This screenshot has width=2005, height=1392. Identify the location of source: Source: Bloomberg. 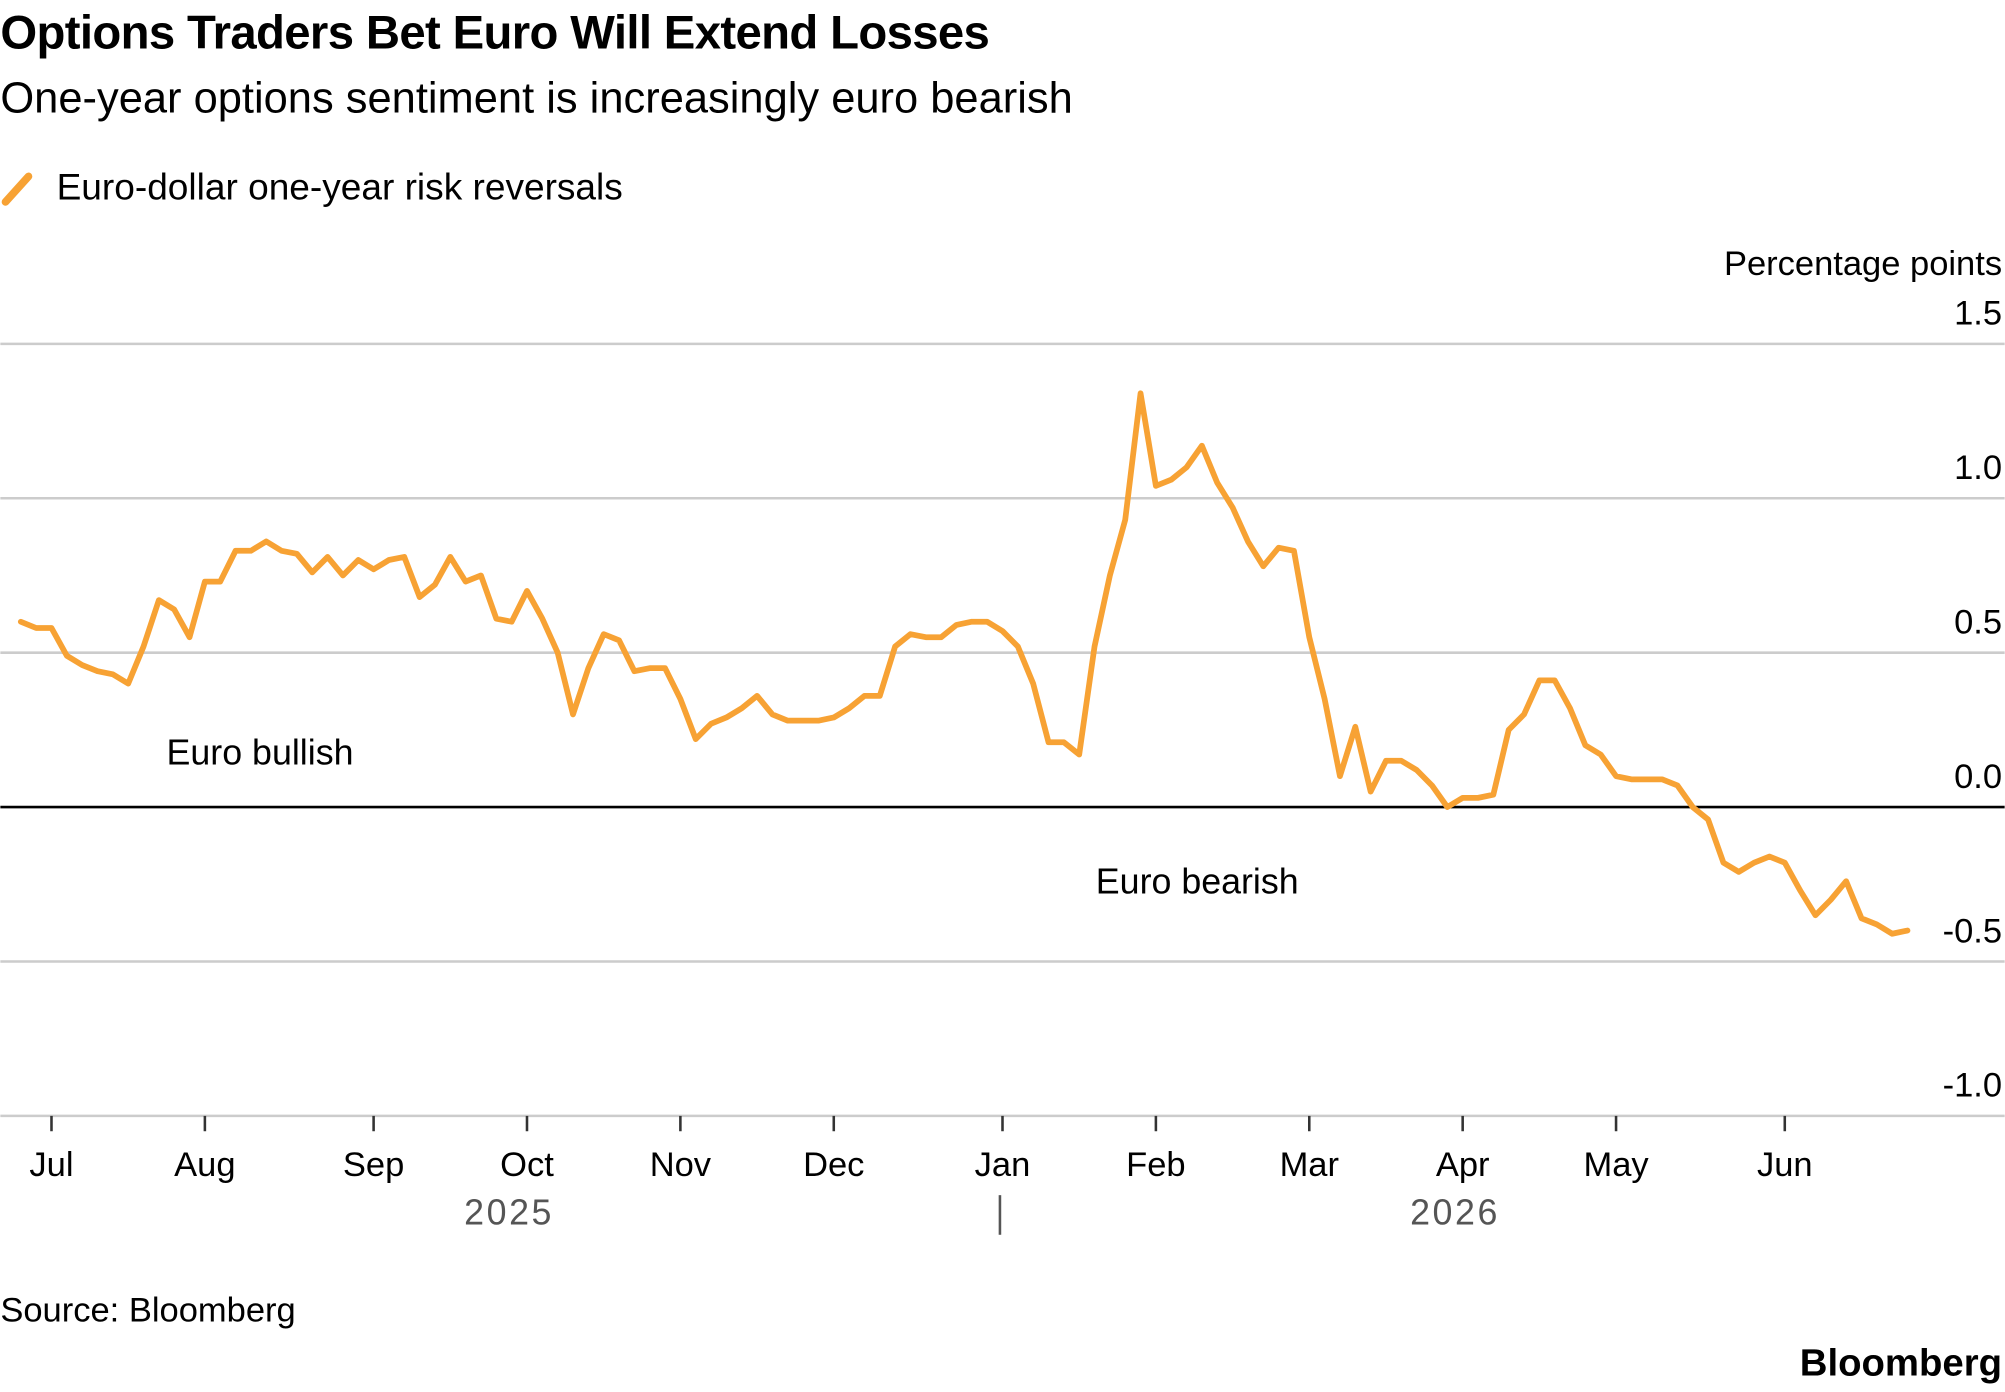
(147, 1311).